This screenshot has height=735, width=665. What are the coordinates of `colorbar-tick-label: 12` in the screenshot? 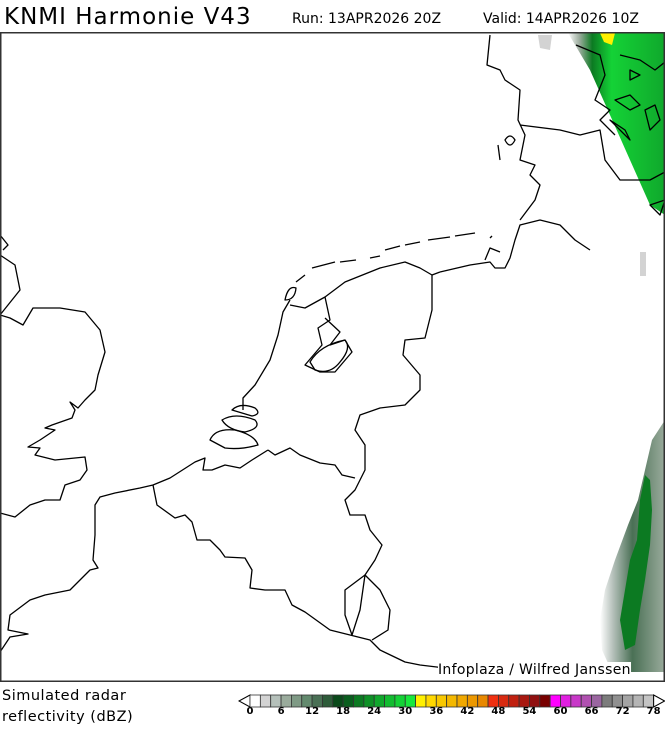 It's located at (312, 711).